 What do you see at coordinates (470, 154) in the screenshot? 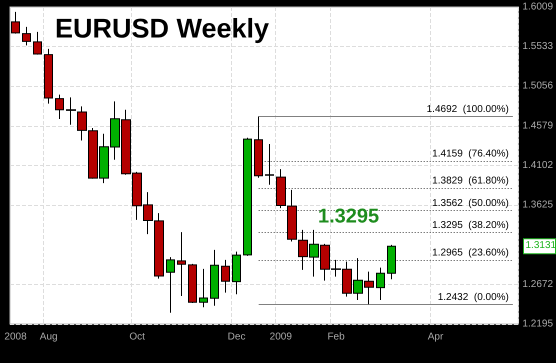
I see `ref-line-label: 1.4159 (76.40%)` at bounding box center [470, 154].